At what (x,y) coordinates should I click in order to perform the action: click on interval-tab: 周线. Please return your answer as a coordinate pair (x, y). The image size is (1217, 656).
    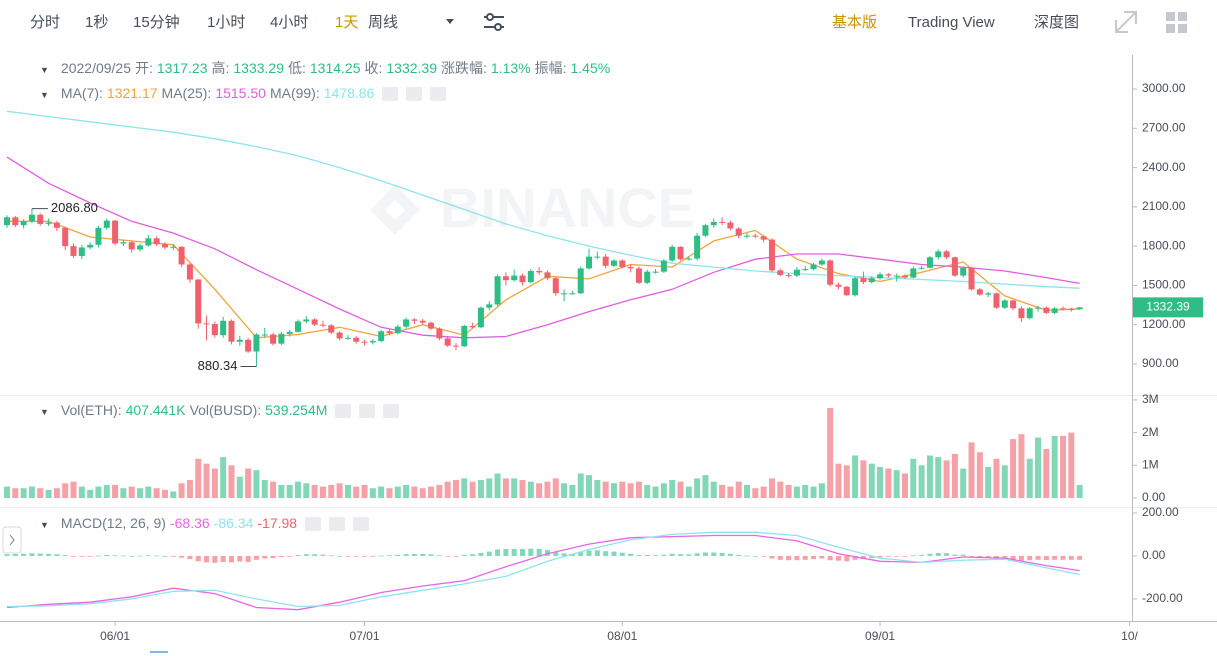
    Looking at the image, I should click on (383, 22).